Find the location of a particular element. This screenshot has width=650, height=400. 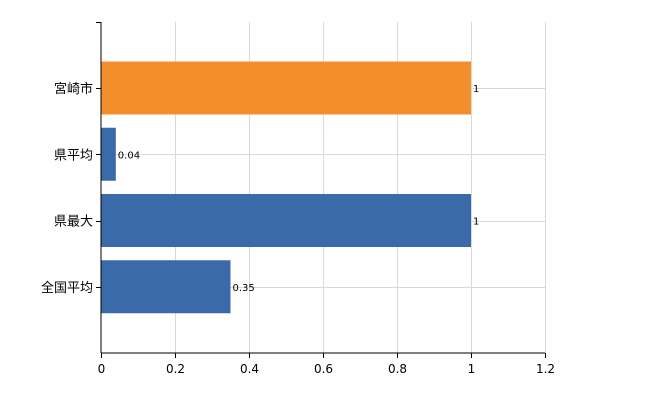

category-label: 県平均 is located at coordinates (73, 155).